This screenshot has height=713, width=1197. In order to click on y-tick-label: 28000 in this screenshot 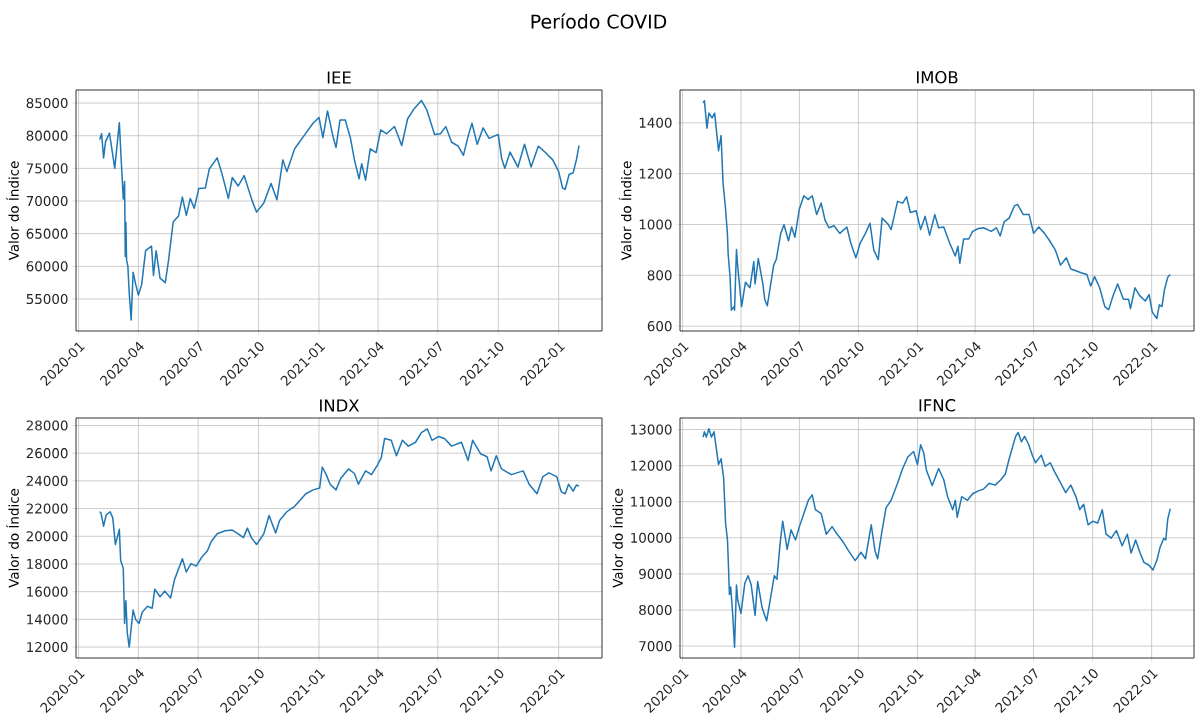, I will do `click(47, 425)`.